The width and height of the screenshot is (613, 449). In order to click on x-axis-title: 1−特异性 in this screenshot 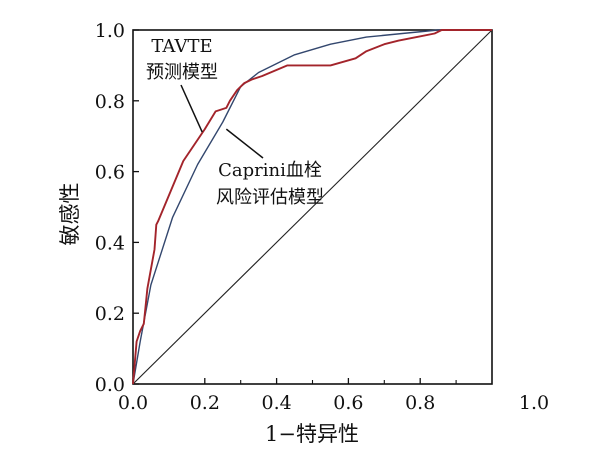, I will do `click(312, 434)`.